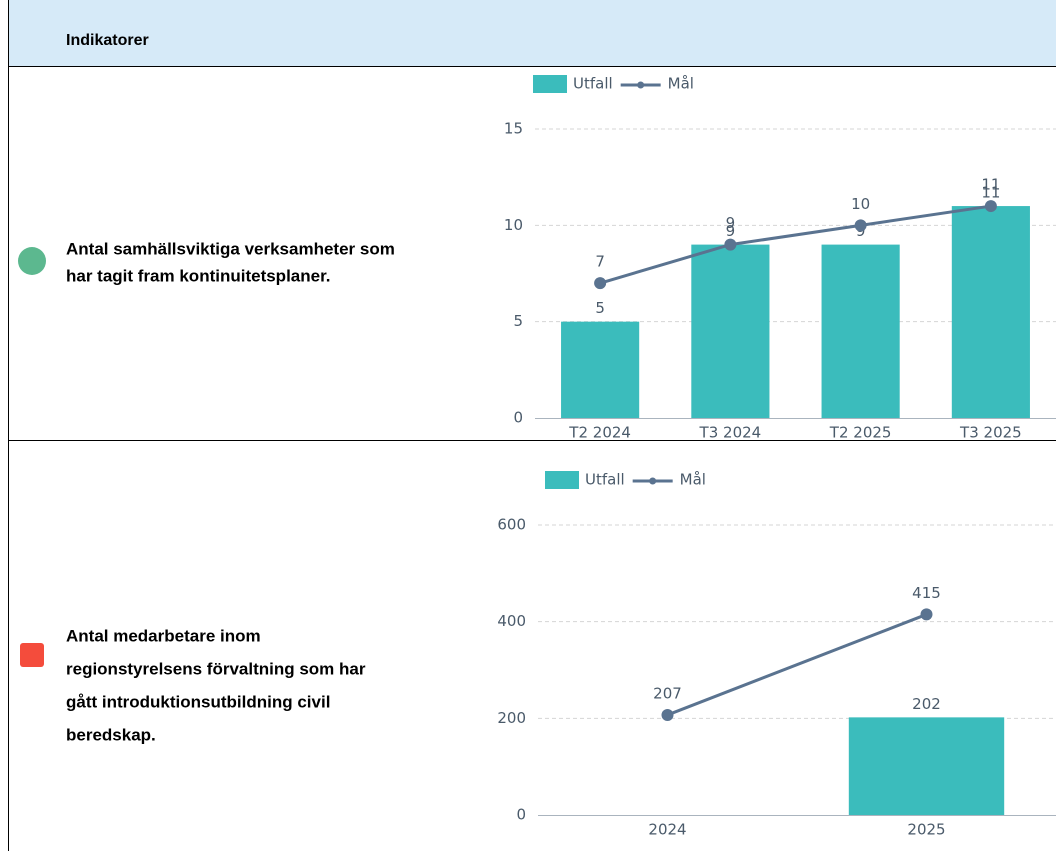 Image resolution: width=1056 pixels, height=856 pixels. I want to click on target-label: 207, so click(667, 693).